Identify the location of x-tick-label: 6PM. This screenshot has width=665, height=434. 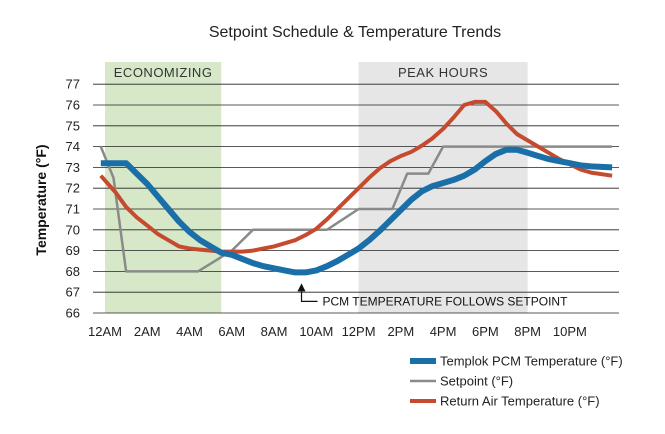
(485, 331).